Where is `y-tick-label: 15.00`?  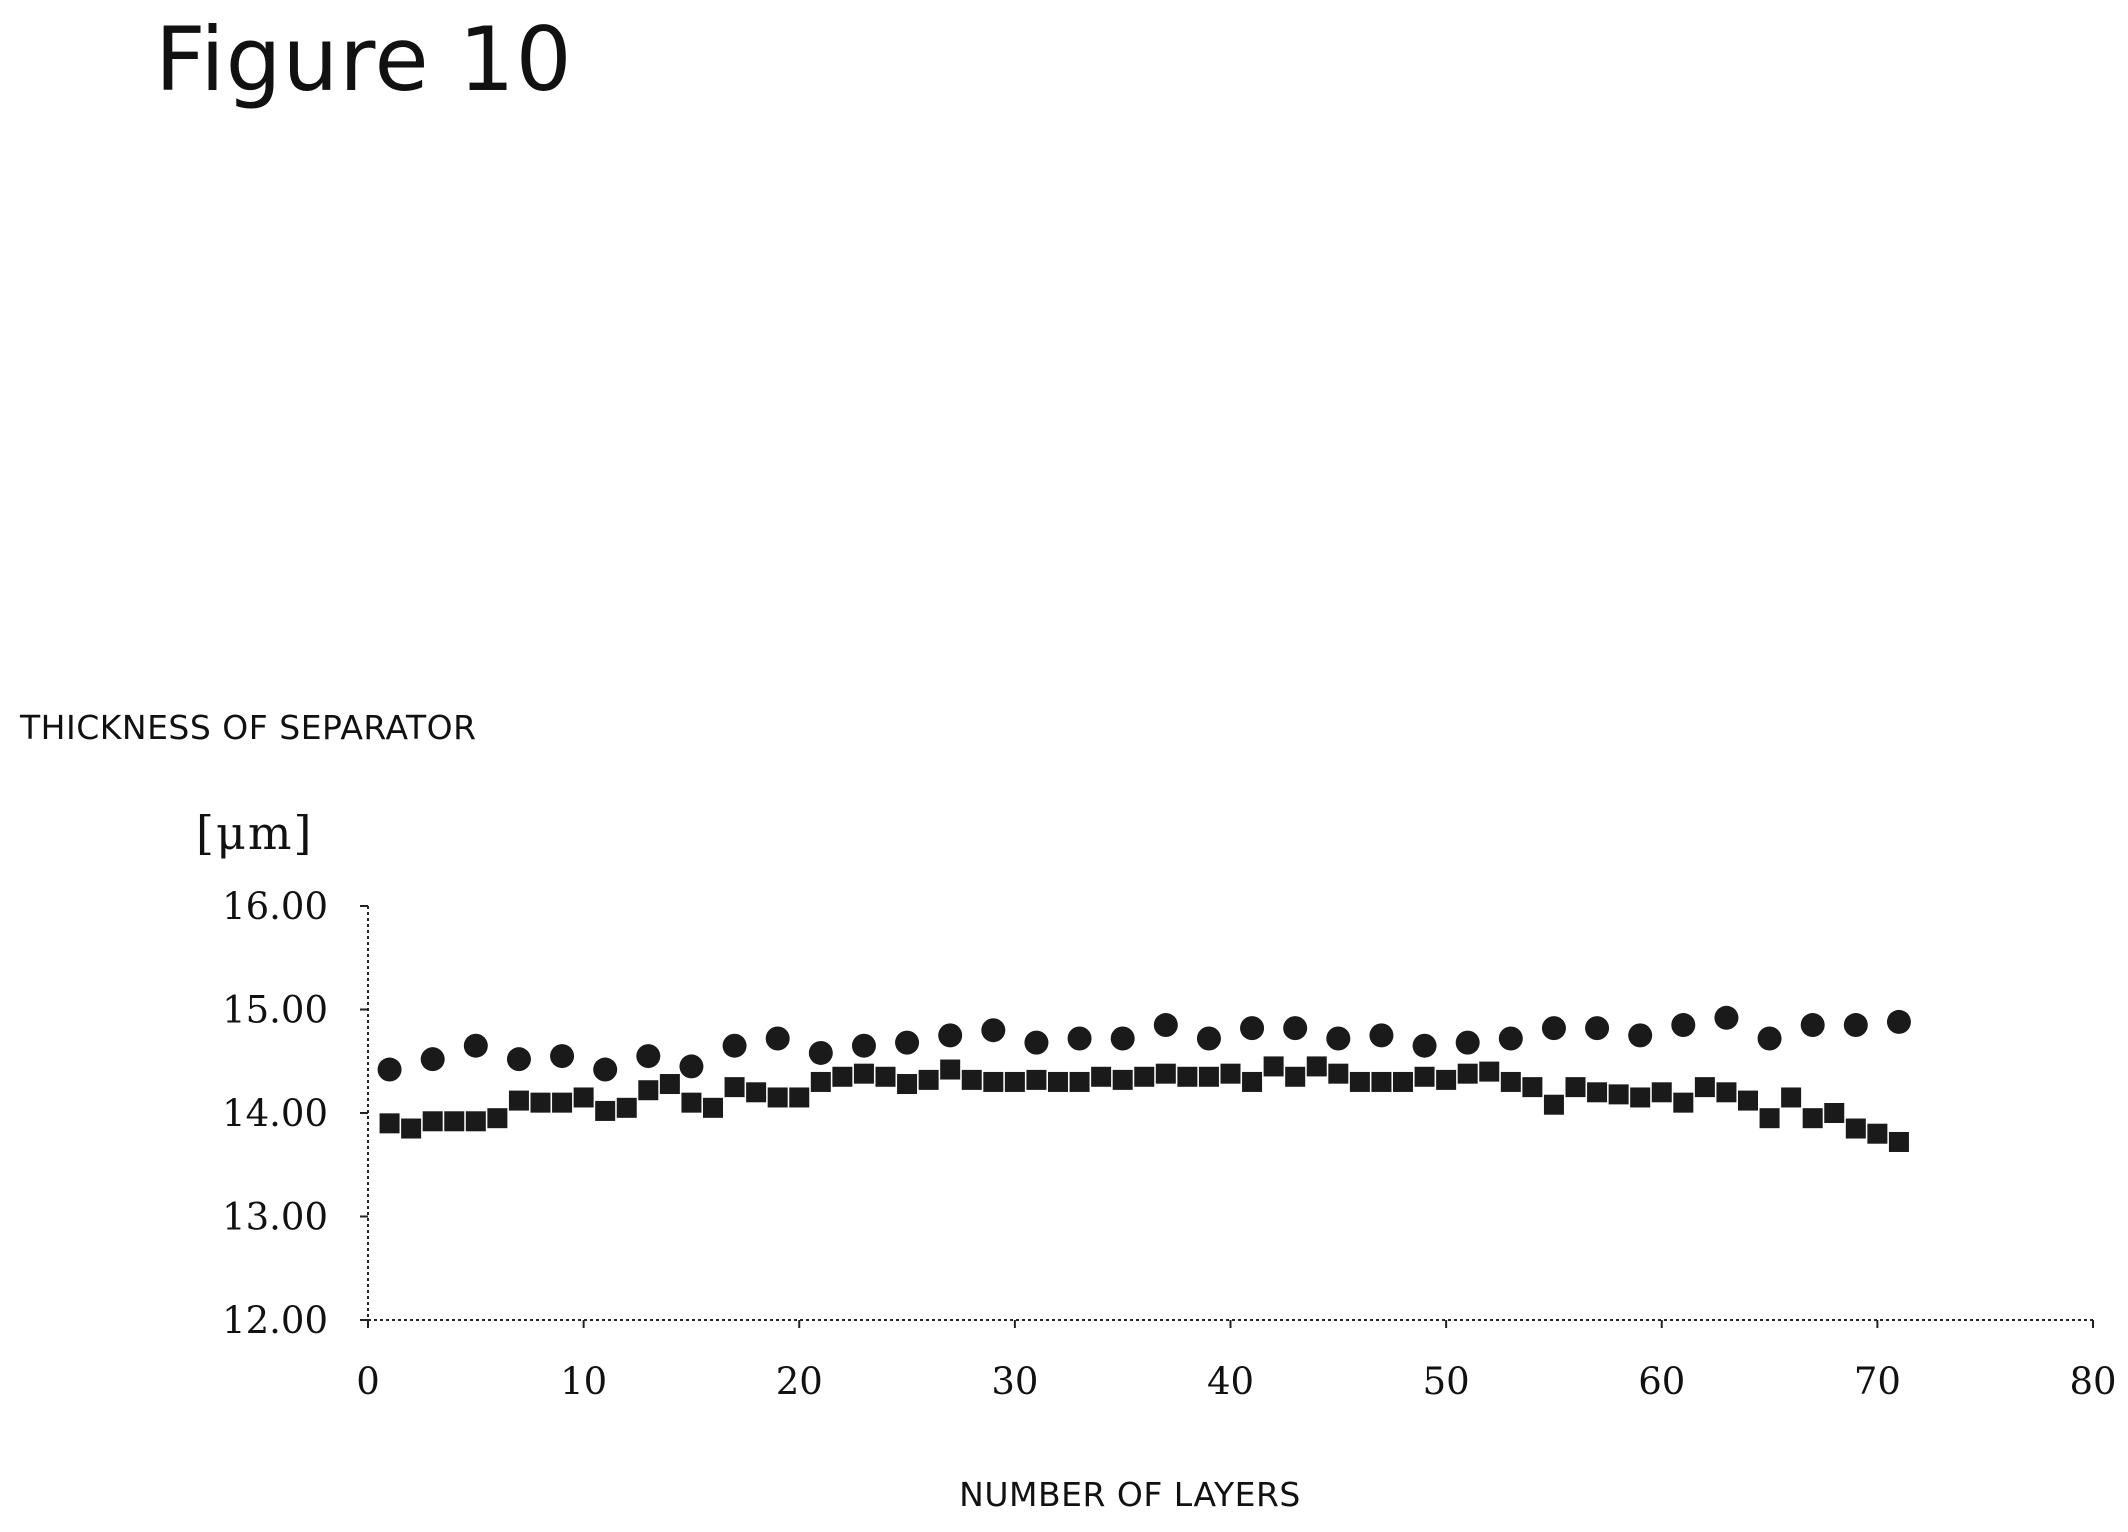 y-tick-label: 15.00 is located at coordinates (275, 1010).